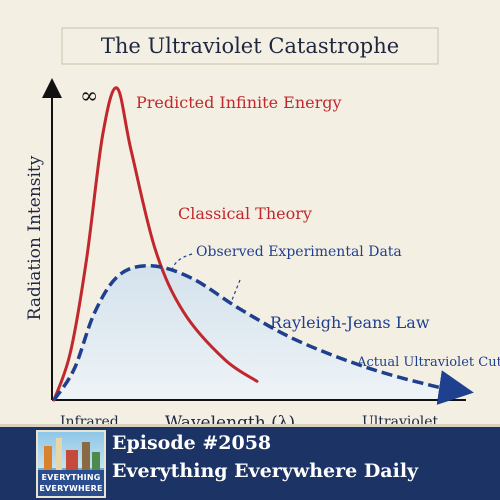  What do you see at coordinates (265, 471) in the screenshot?
I see `show-name: Everything Everywhere Daily` at bounding box center [265, 471].